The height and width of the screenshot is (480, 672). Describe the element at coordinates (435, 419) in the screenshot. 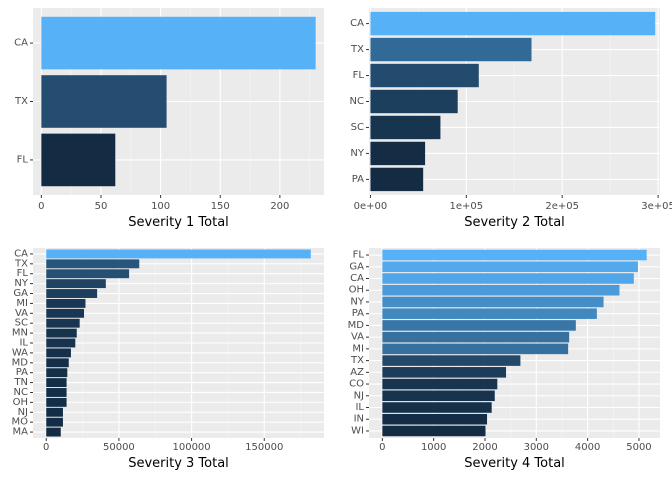

I see `bar-in` at that location.